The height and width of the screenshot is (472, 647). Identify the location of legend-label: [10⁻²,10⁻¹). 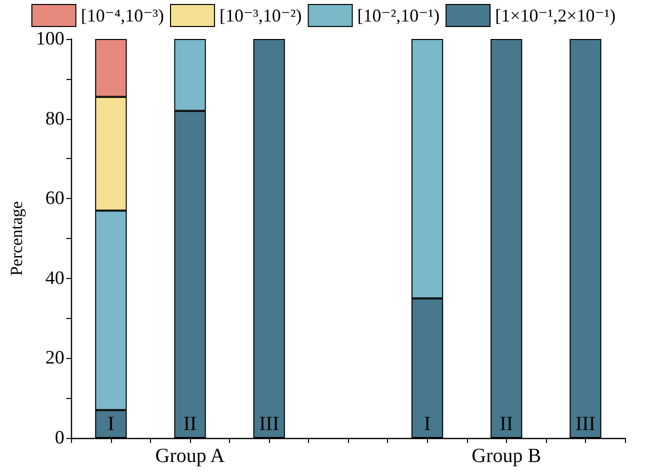
(398, 16).